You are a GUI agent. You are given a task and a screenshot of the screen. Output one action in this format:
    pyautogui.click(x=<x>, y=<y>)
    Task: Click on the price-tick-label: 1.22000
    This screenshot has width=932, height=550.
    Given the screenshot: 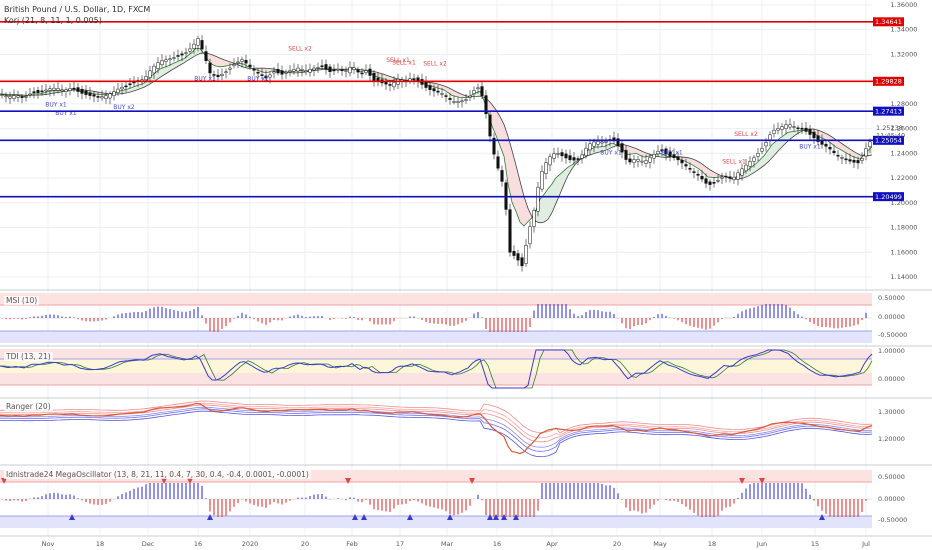 What is the action you would take?
    pyautogui.click(x=904, y=178)
    